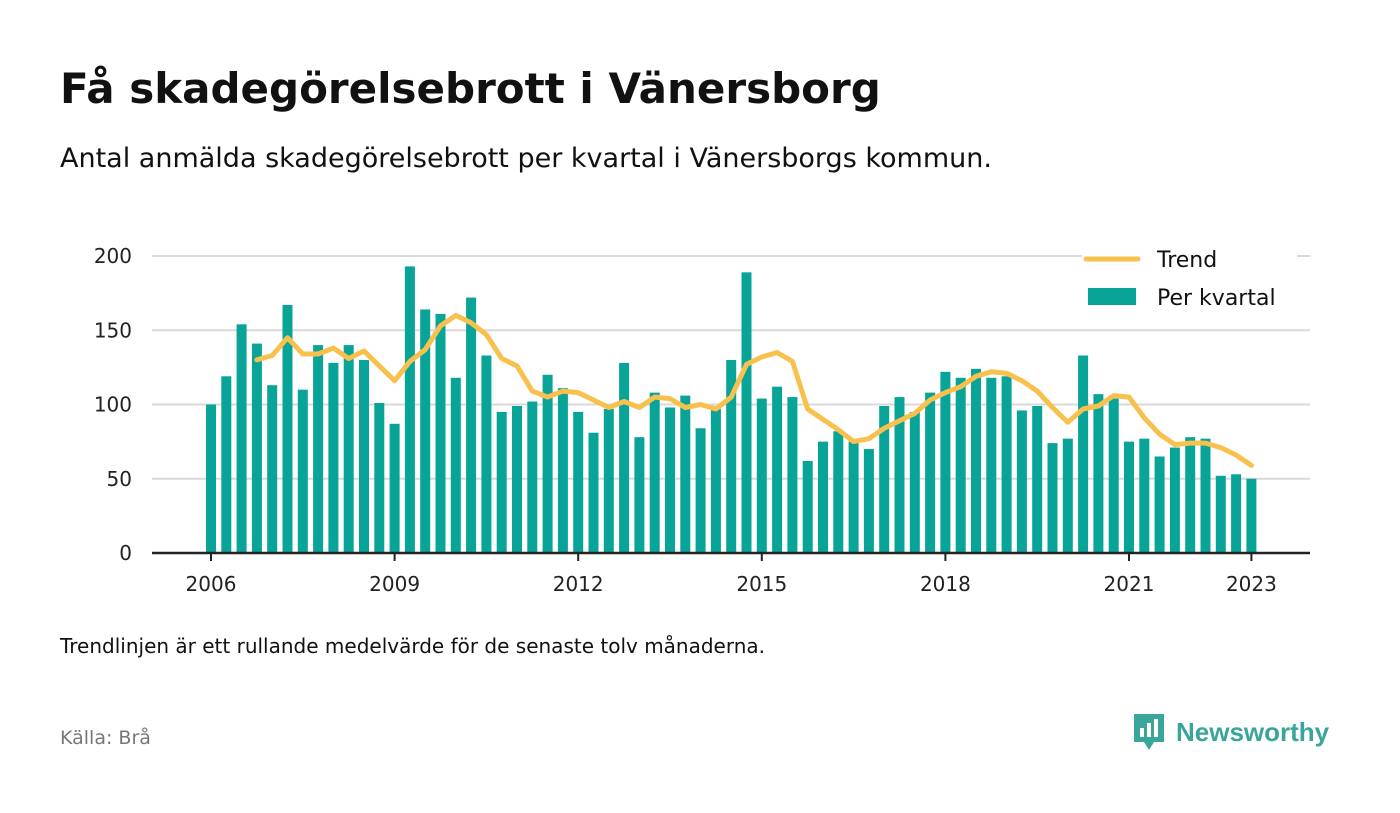  I want to click on legend-background, so click(1189, 281).